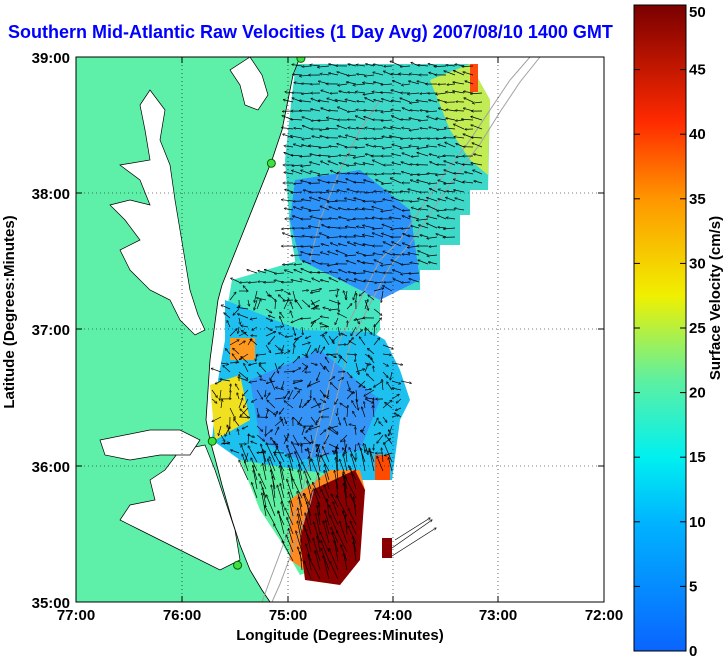 The width and height of the screenshot is (724, 659). Describe the element at coordinates (150, 445) in the screenshot. I see `albemarle-sound` at that location.